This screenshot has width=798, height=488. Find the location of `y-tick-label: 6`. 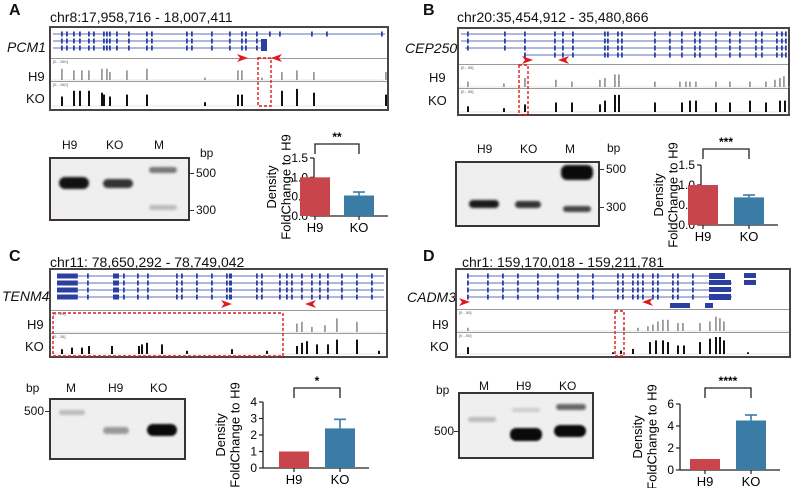

y-tick-label: 6 is located at coordinates (670, 404).